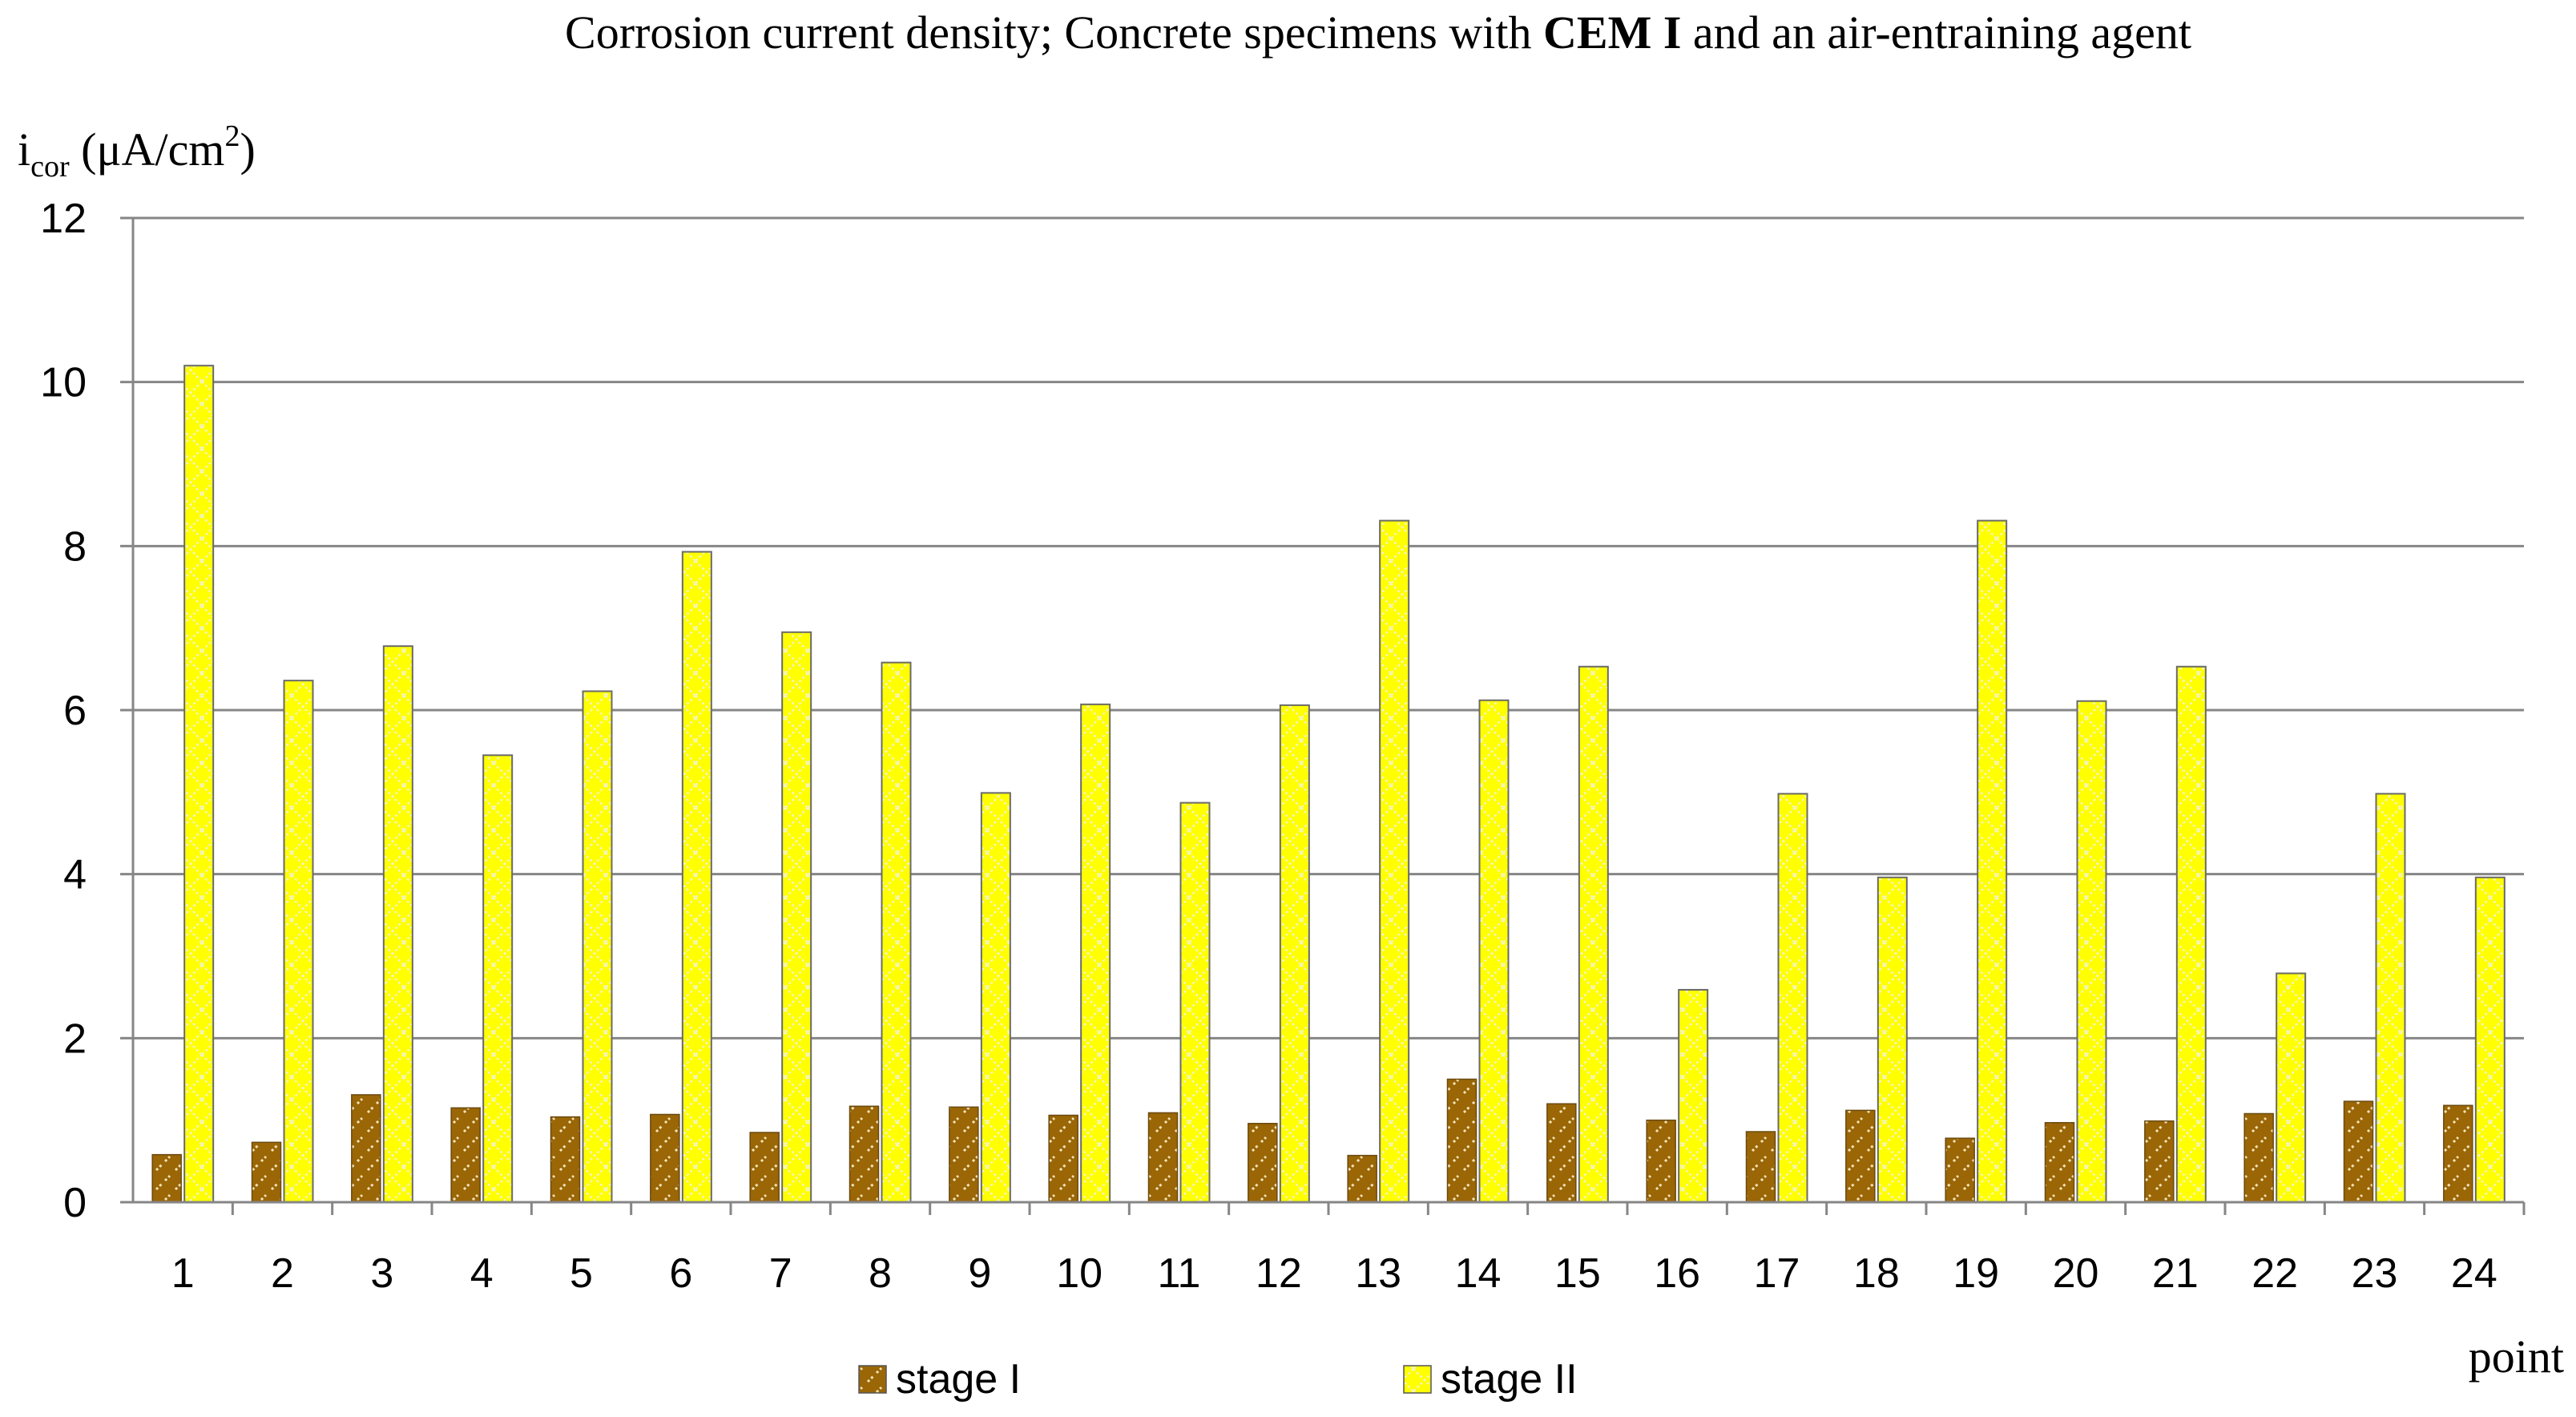  What do you see at coordinates (780, 1273) in the screenshot?
I see `x-tick-label-7: 7` at bounding box center [780, 1273].